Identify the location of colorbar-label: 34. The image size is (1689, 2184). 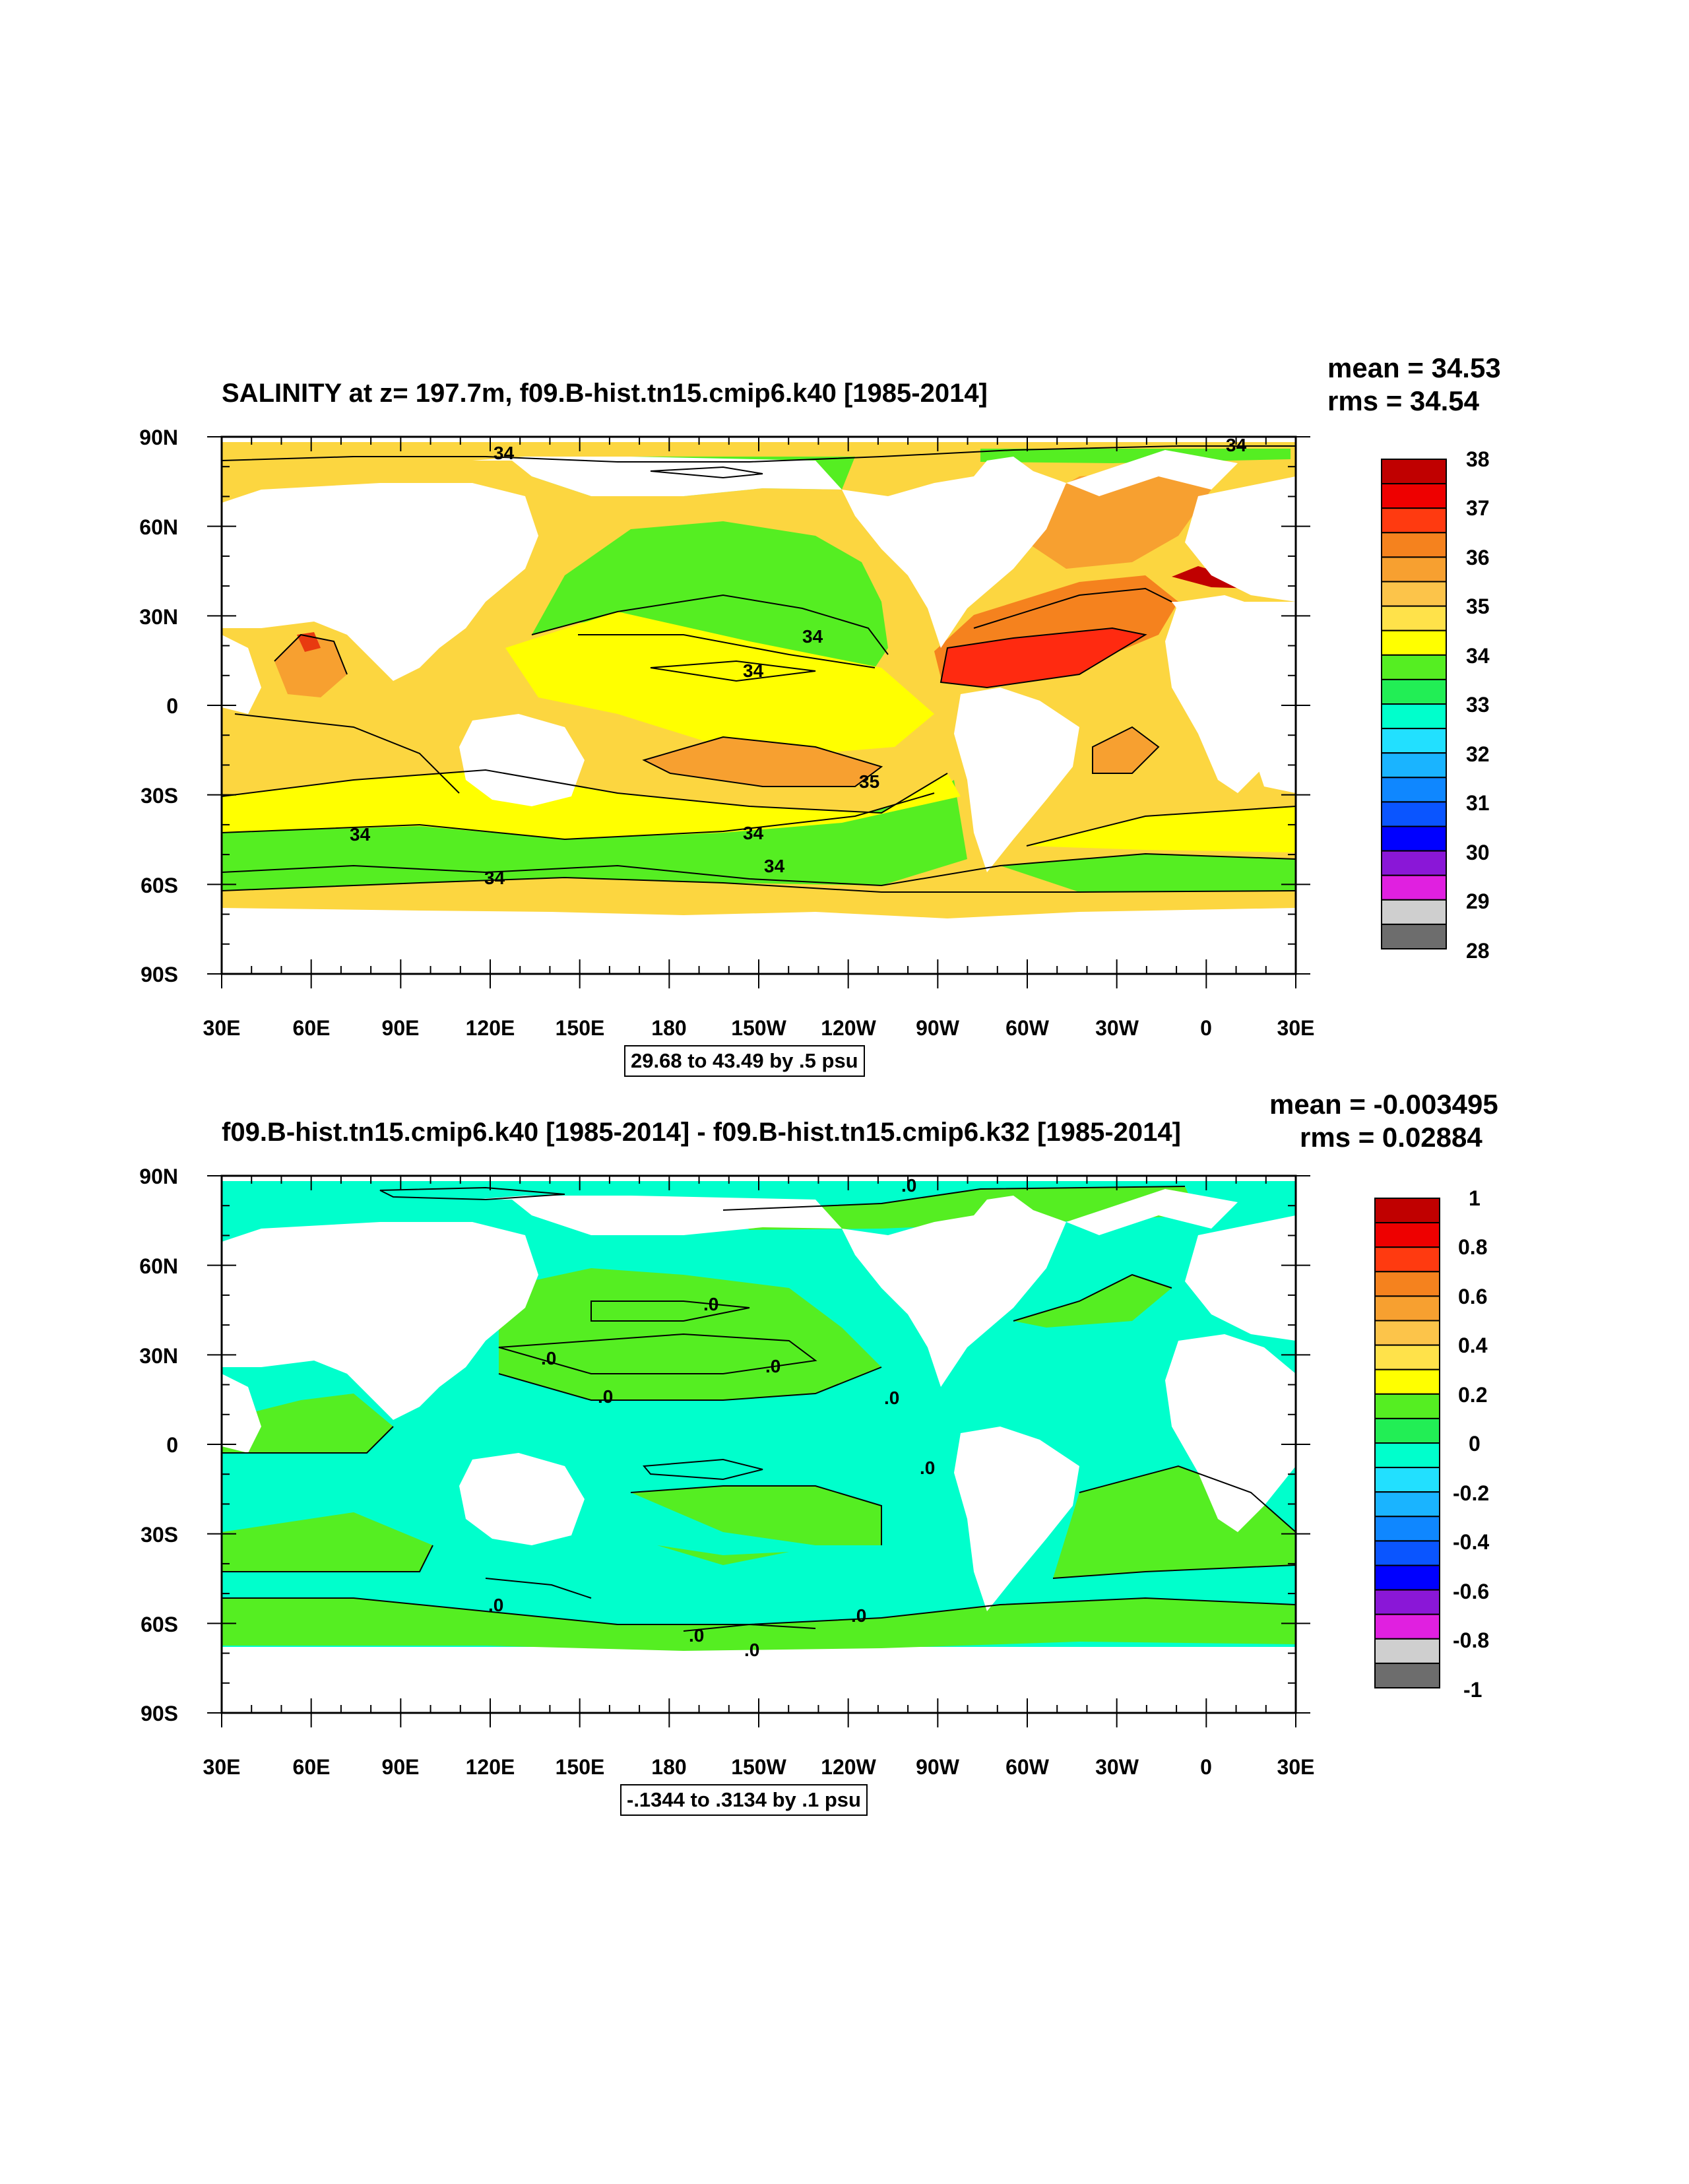
(1478, 656).